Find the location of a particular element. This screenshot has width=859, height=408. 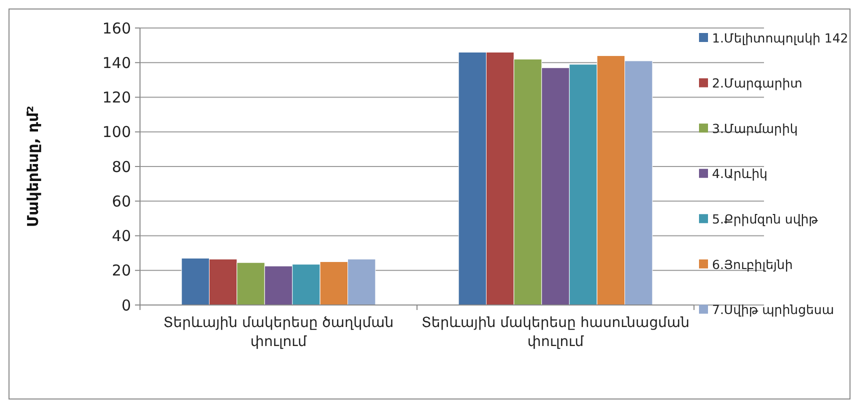

y-tick-label: 100 is located at coordinates (116, 132).